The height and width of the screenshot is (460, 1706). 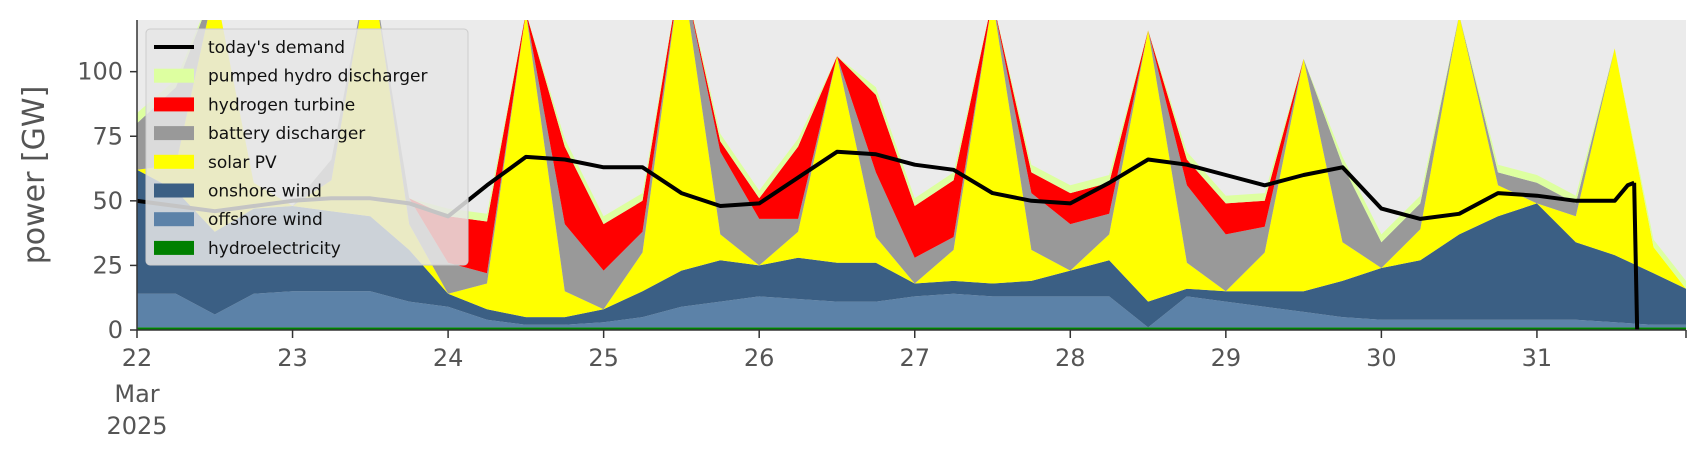 I want to click on legend-label: battery discharger, so click(x=286, y=134).